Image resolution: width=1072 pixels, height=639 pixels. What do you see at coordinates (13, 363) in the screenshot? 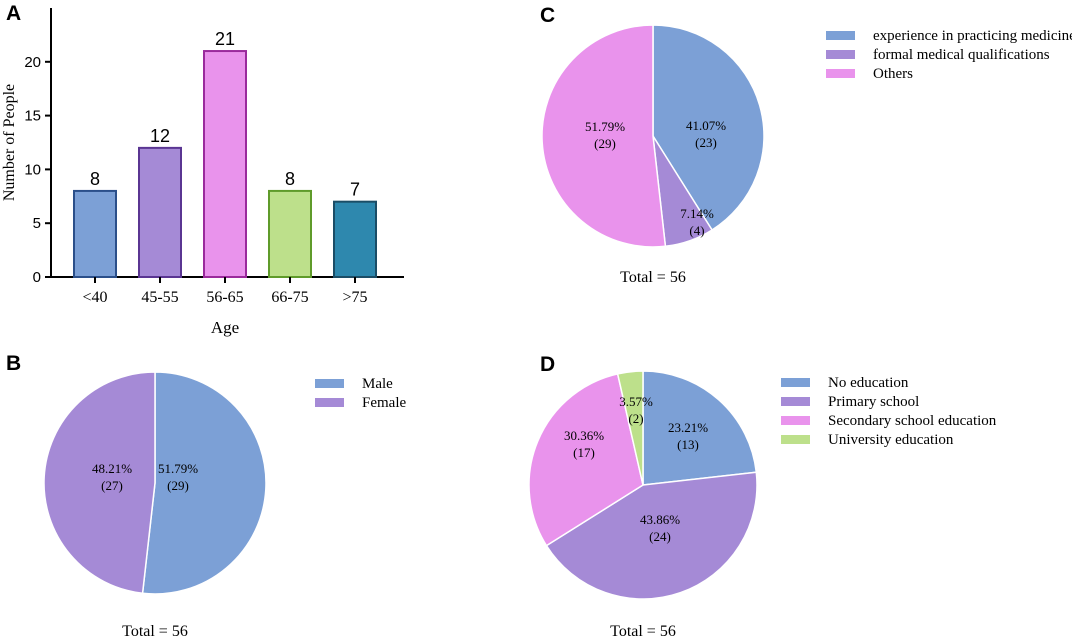
I see `panel-letter-b: B` at bounding box center [13, 363].